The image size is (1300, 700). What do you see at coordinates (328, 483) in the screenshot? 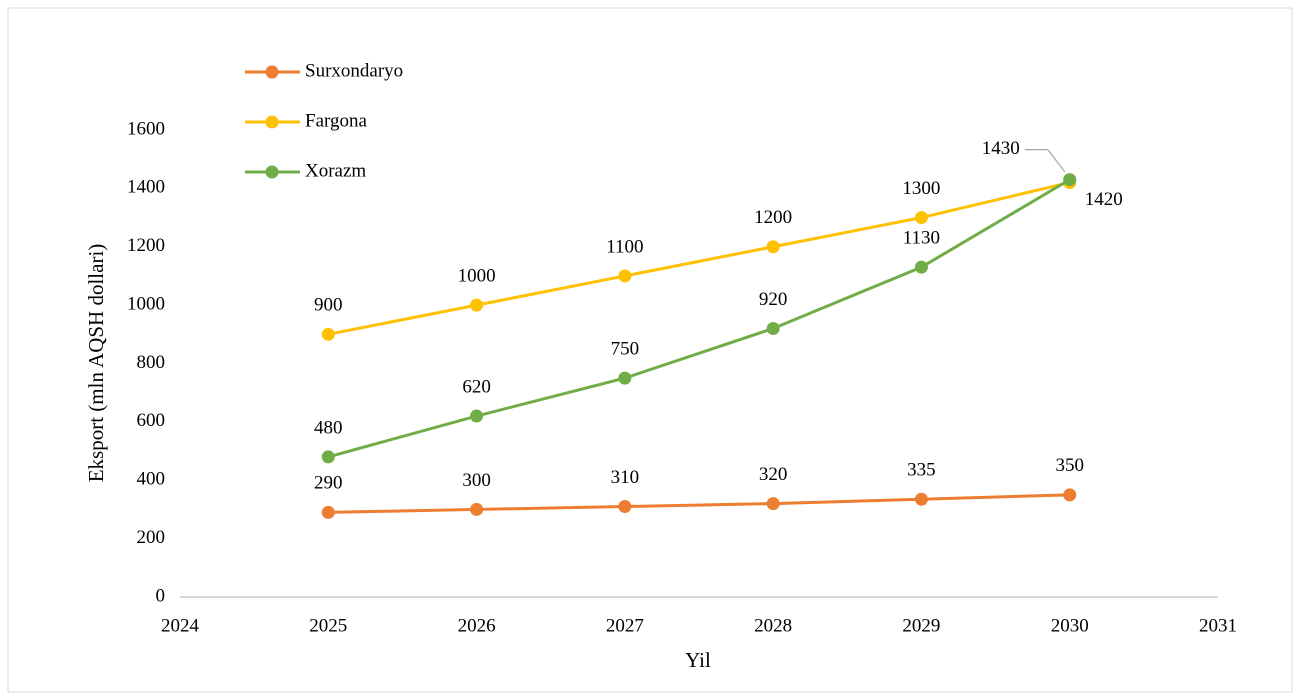
I see `data-label: 290` at bounding box center [328, 483].